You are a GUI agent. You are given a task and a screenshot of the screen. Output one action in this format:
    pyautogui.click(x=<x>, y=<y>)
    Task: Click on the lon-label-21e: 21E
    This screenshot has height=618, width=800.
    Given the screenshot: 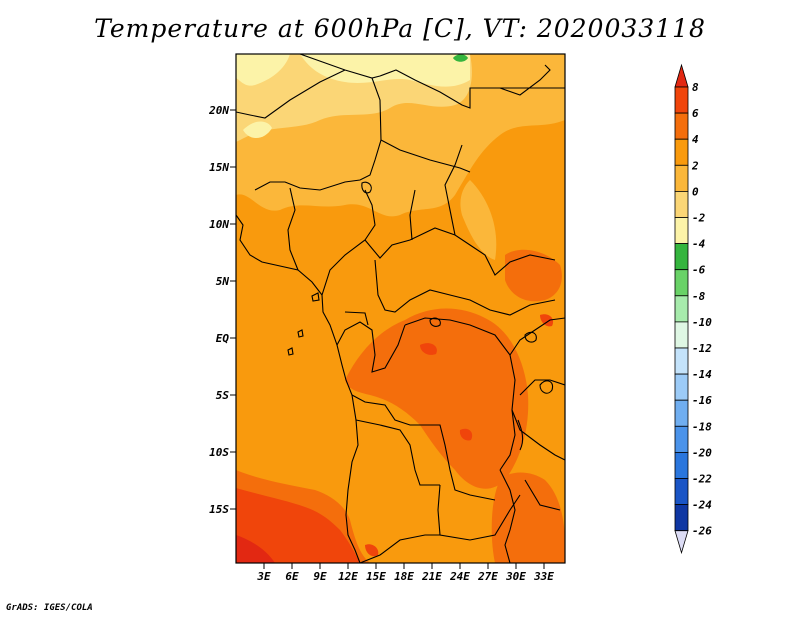 What is the action you would take?
    pyautogui.click(x=431, y=576)
    